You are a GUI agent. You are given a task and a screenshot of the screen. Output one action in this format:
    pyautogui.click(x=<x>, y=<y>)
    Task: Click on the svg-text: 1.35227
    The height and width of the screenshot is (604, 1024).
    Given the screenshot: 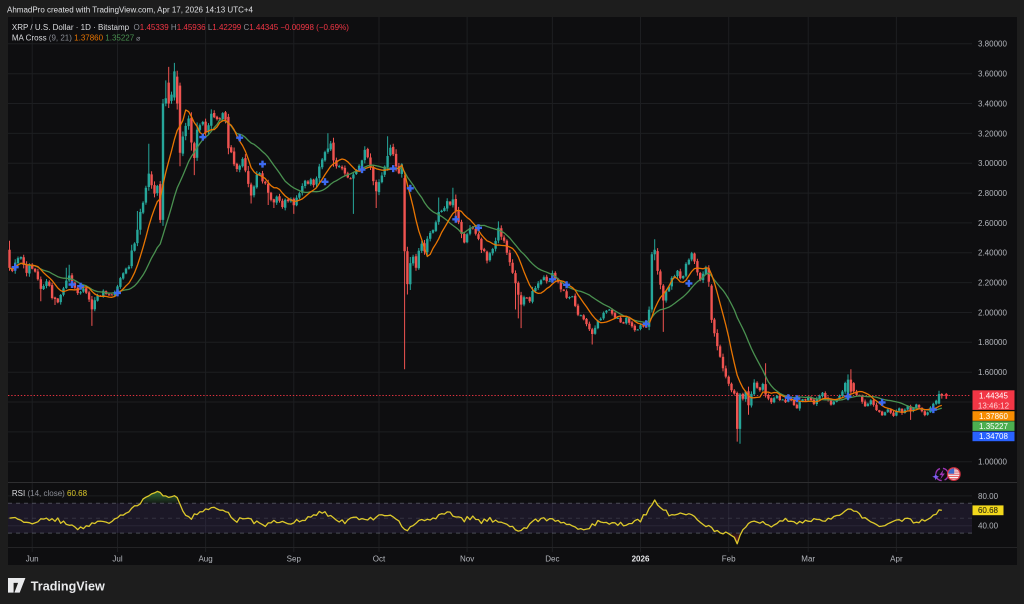 What is the action you would take?
    pyautogui.click(x=993, y=426)
    